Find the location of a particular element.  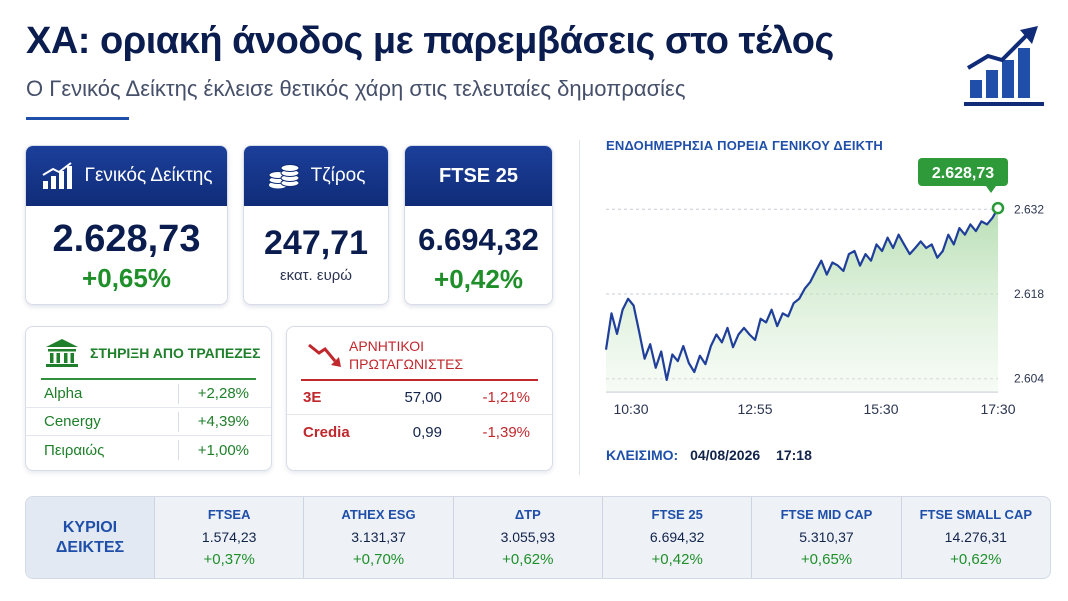

falling-arrow-icon is located at coordinates (324, 355).